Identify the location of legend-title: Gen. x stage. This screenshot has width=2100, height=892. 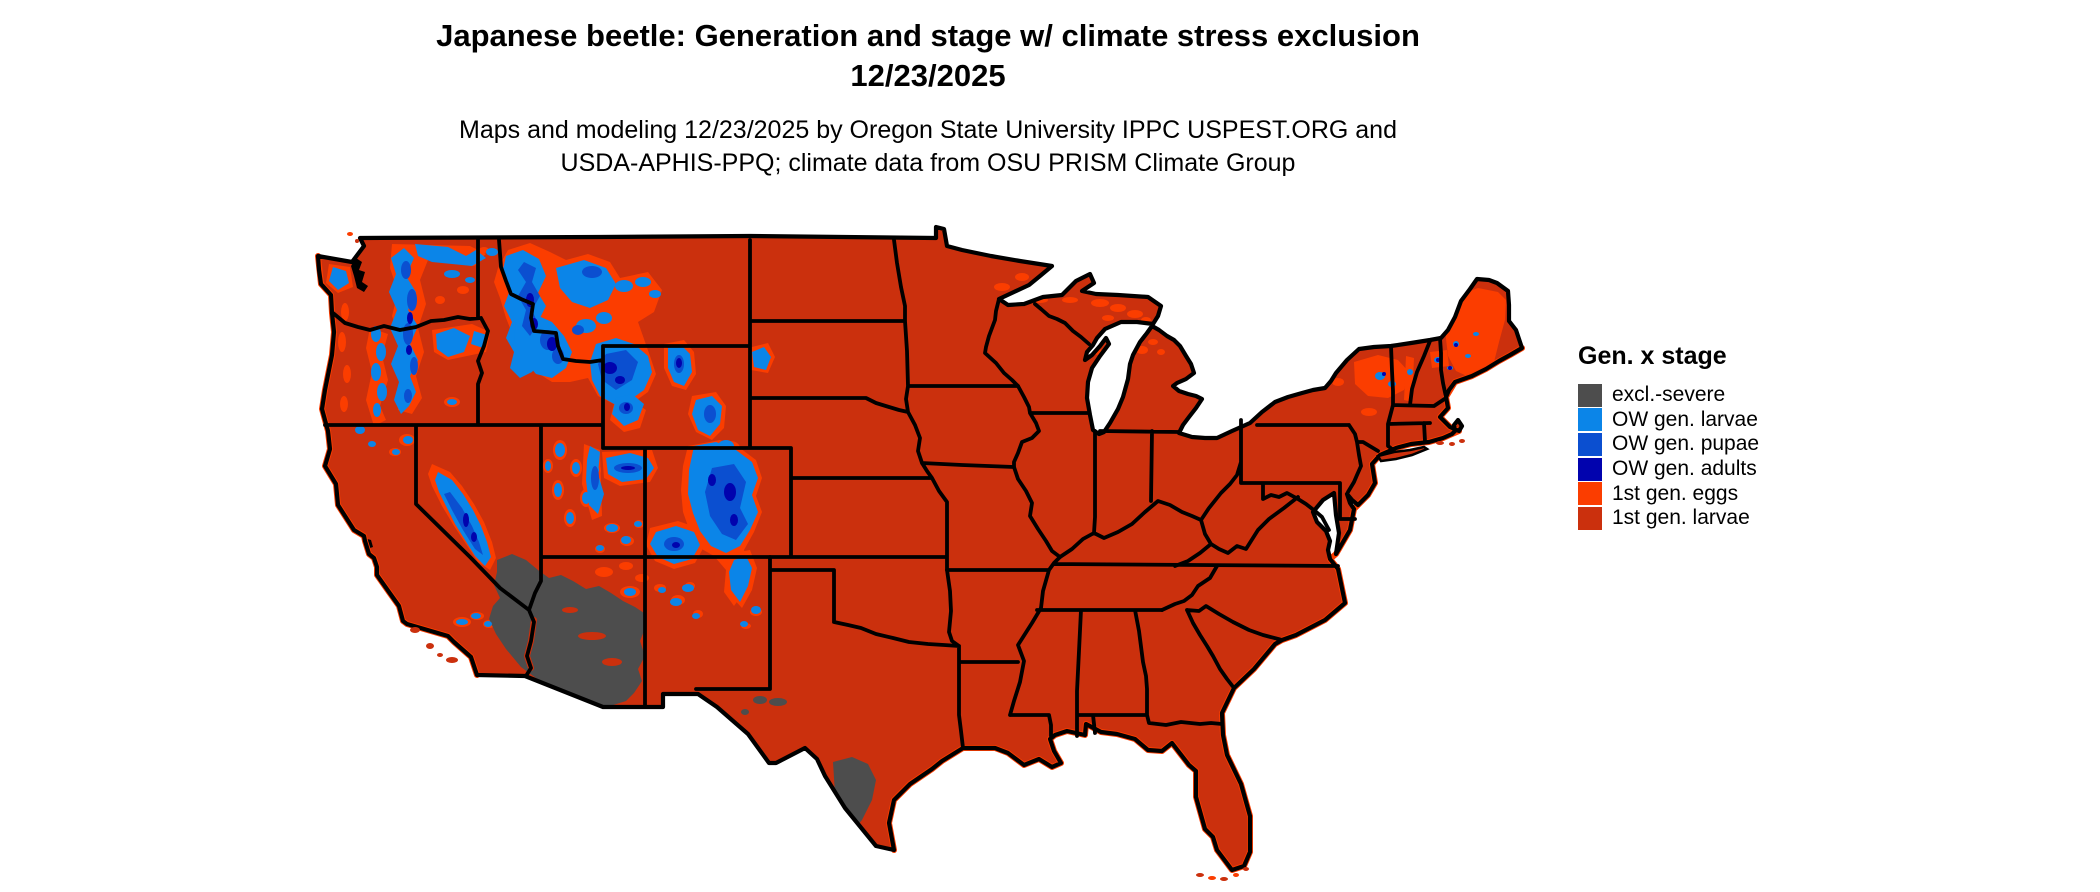
(1652, 356).